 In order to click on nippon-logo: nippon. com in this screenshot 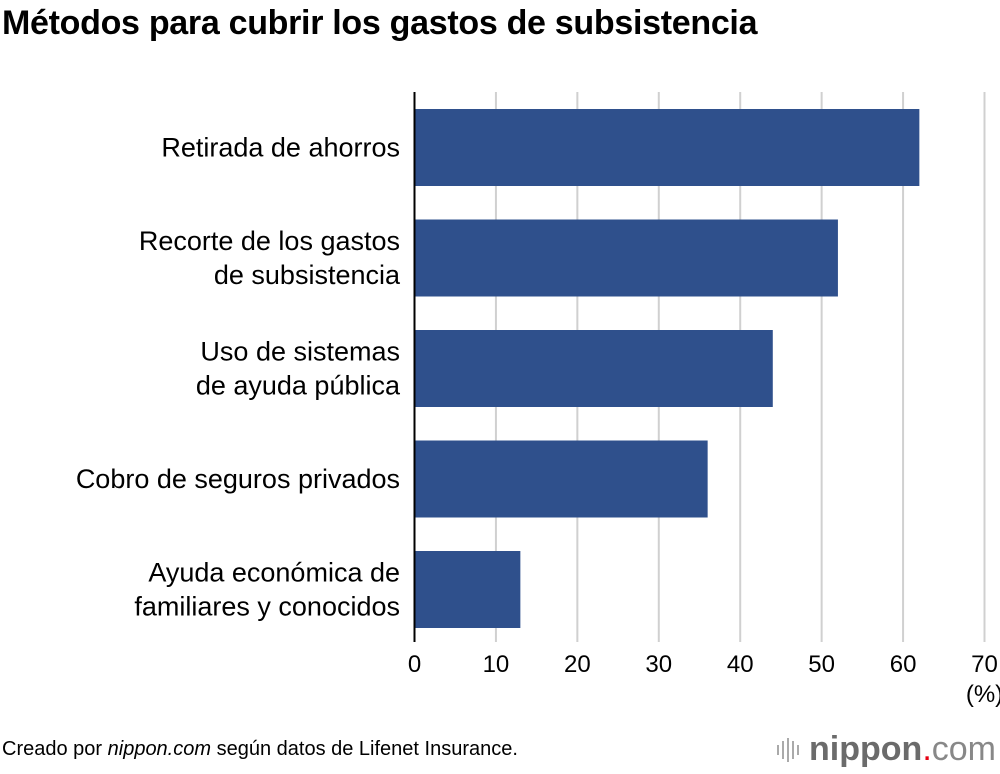, I will do `click(886, 749)`.